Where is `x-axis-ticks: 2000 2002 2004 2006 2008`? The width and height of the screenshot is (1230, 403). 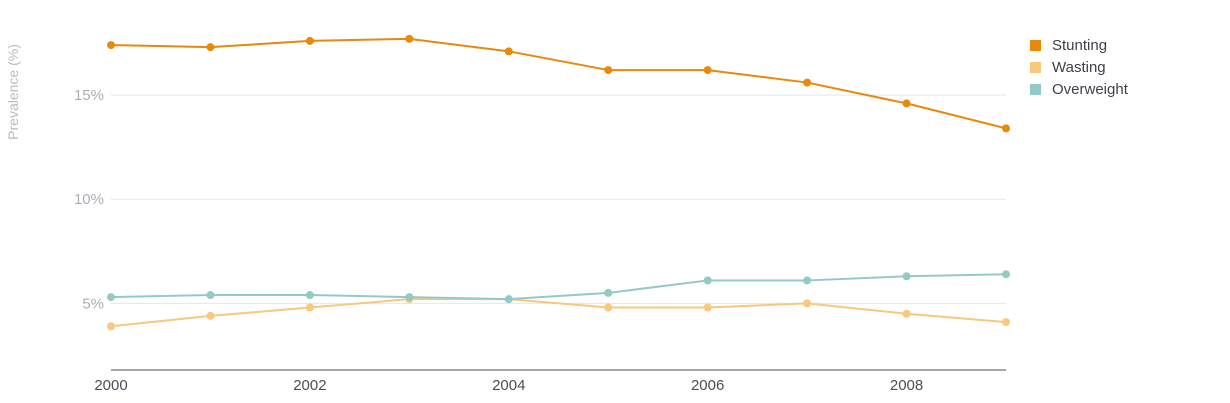
x-axis-ticks: 2000 2002 2004 2006 2008 is located at coordinates (508, 385).